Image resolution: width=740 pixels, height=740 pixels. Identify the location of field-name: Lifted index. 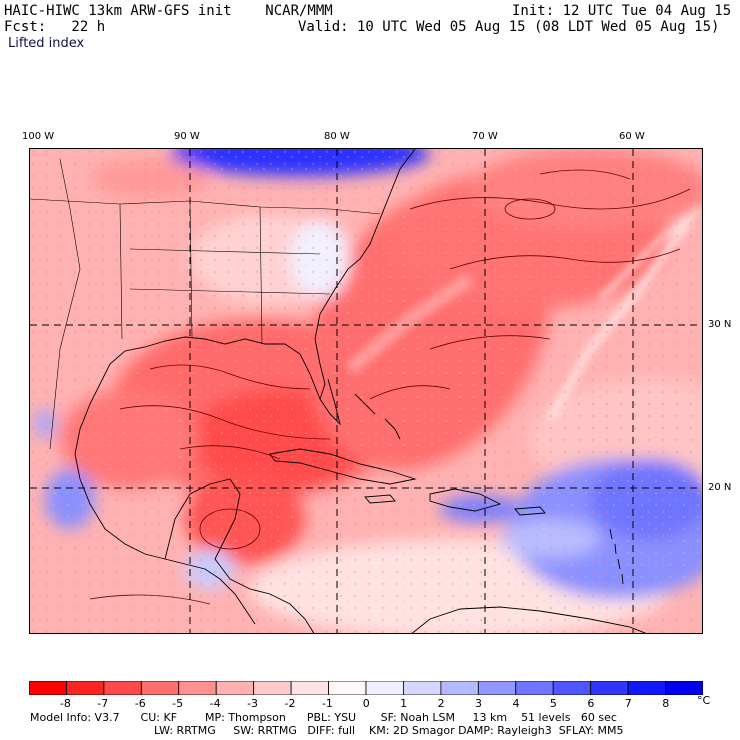
(46, 43).